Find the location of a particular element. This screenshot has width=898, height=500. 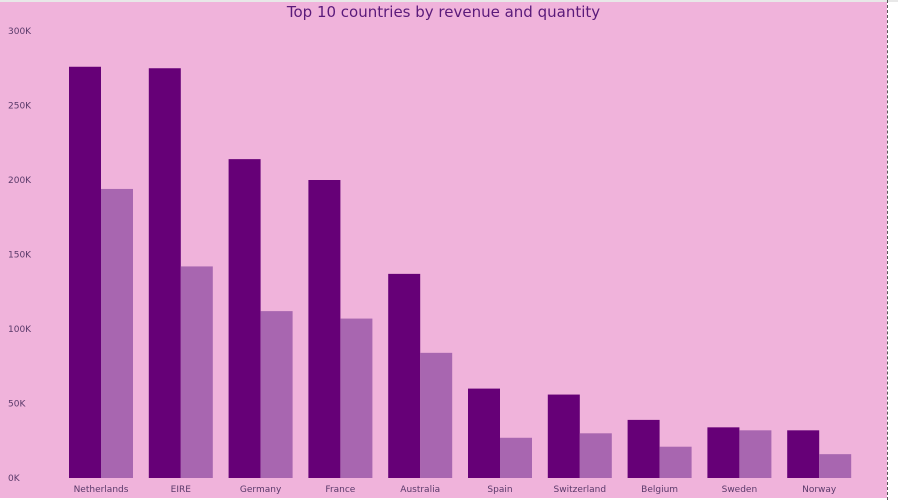

chart-title: Top 10 countries by revenue and quantity is located at coordinates (443, 12).